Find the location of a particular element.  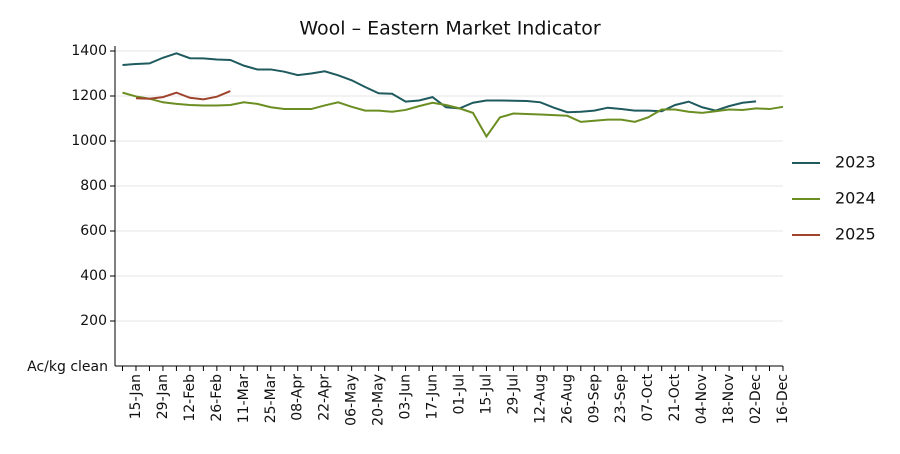

x-tick-label: 26-Aug is located at coordinates (567, 399).